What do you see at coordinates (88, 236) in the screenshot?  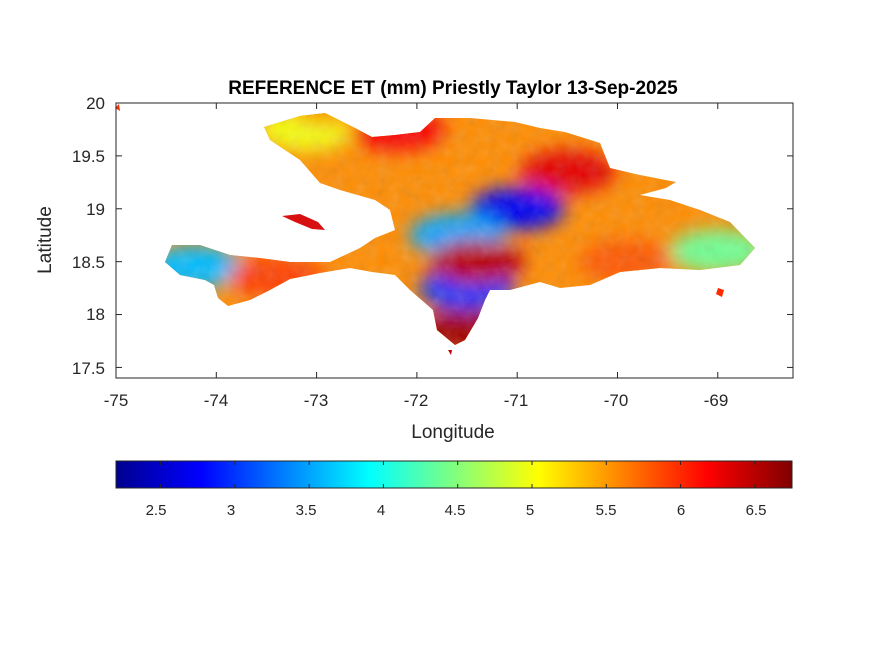 I see `y-tick-labels: 17.5 18 18.5 19 19.5 20` at bounding box center [88, 236].